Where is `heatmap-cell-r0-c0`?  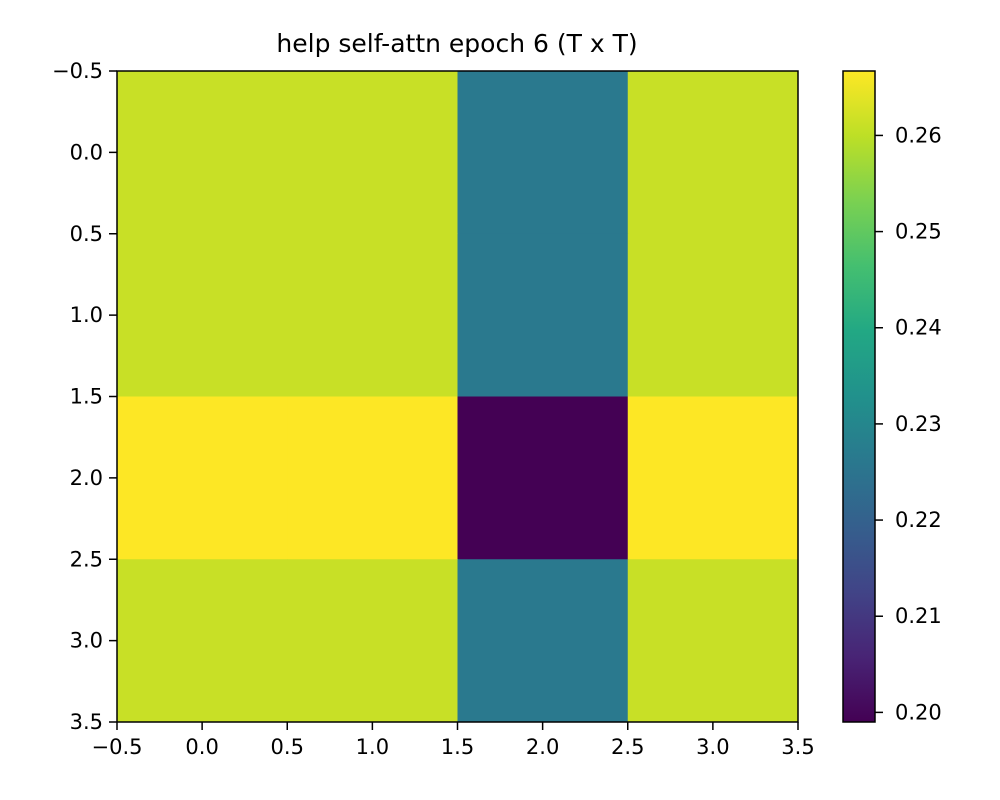 heatmap-cell-r0-c0 is located at coordinates (202, 153).